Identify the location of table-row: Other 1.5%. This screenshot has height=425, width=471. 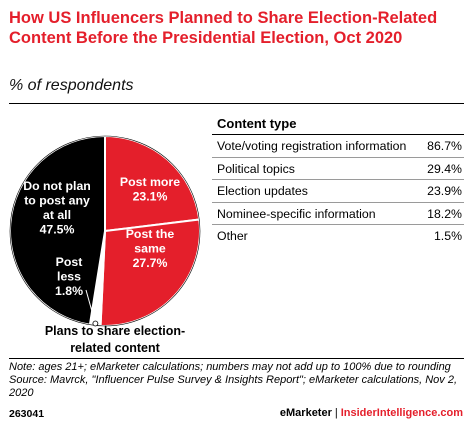
(338, 236).